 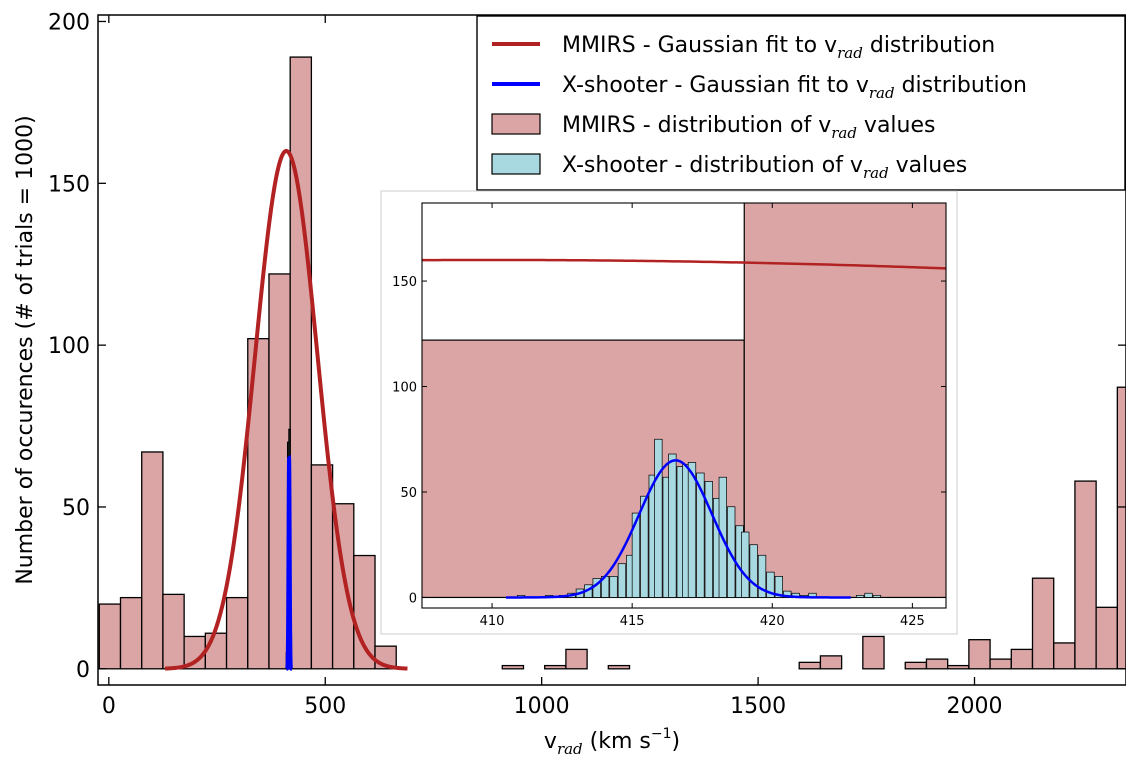 I want to click on inset-x-tick-label: 420, so click(x=772, y=621).